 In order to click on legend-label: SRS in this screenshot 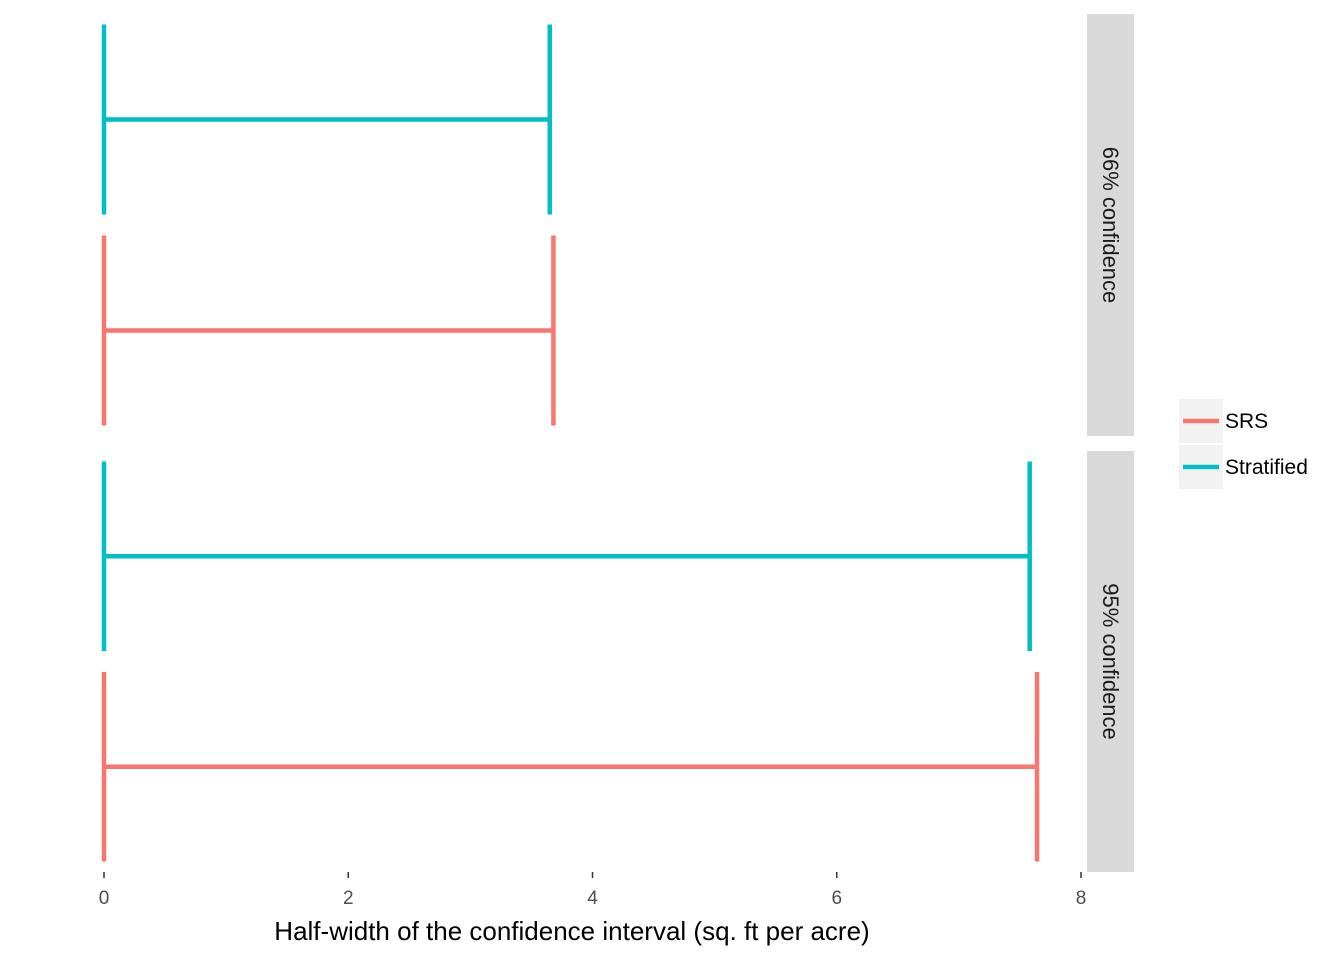, I will do `click(1246, 421)`.